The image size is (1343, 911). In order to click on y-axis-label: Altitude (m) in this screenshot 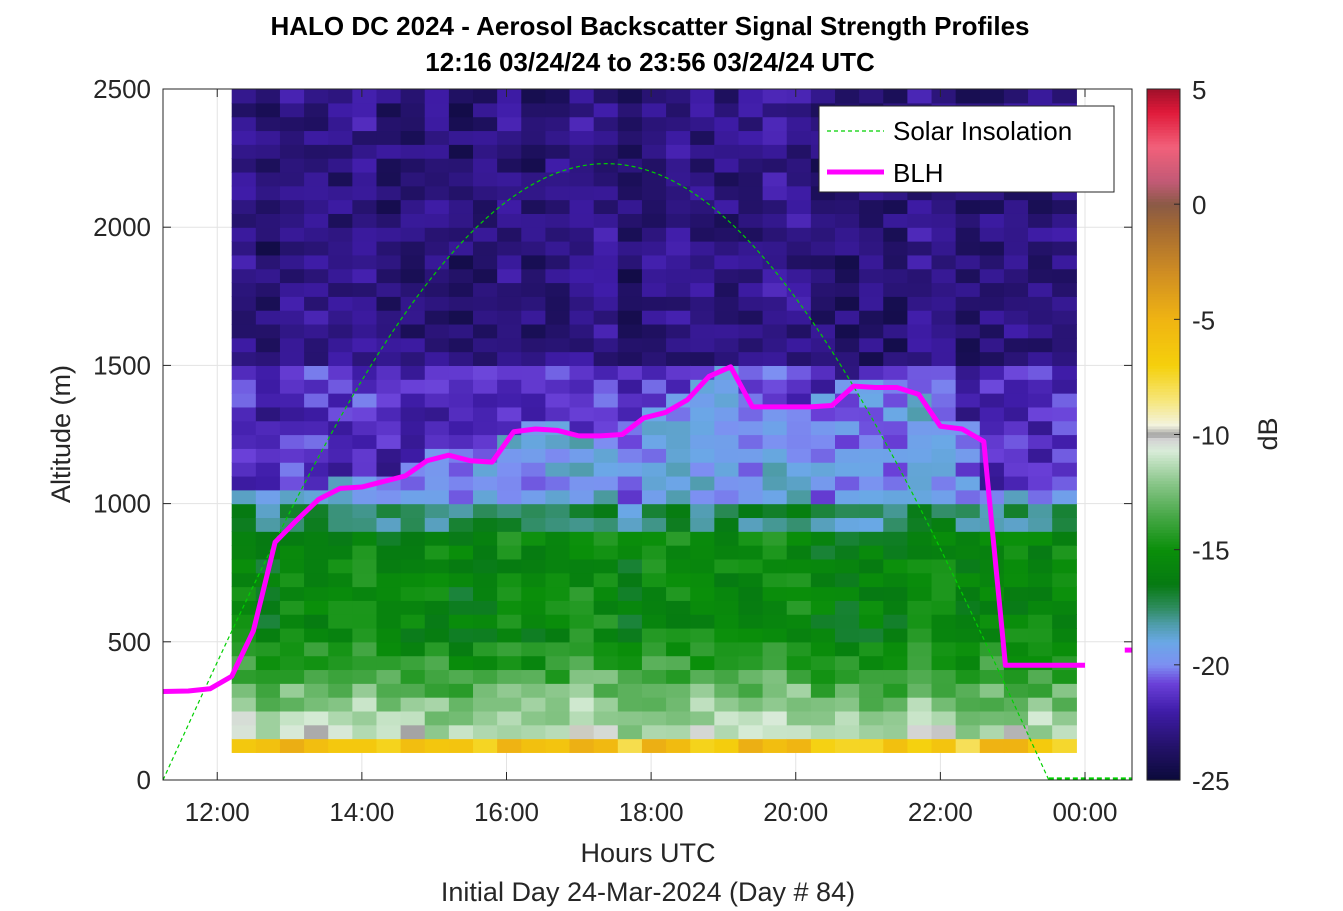, I will do `click(61, 434)`.